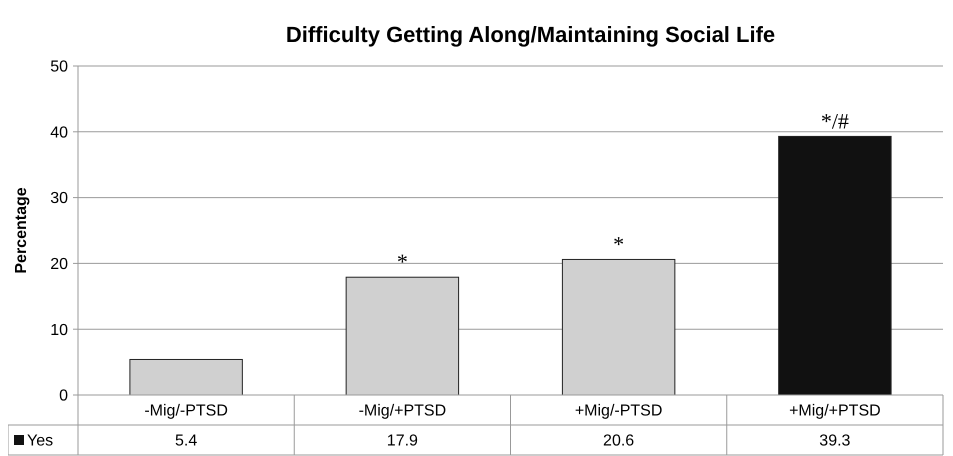 The image size is (953, 456). What do you see at coordinates (59, 67) in the screenshot?
I see `y-tick-label: 50` at bounding box center [59, 67].